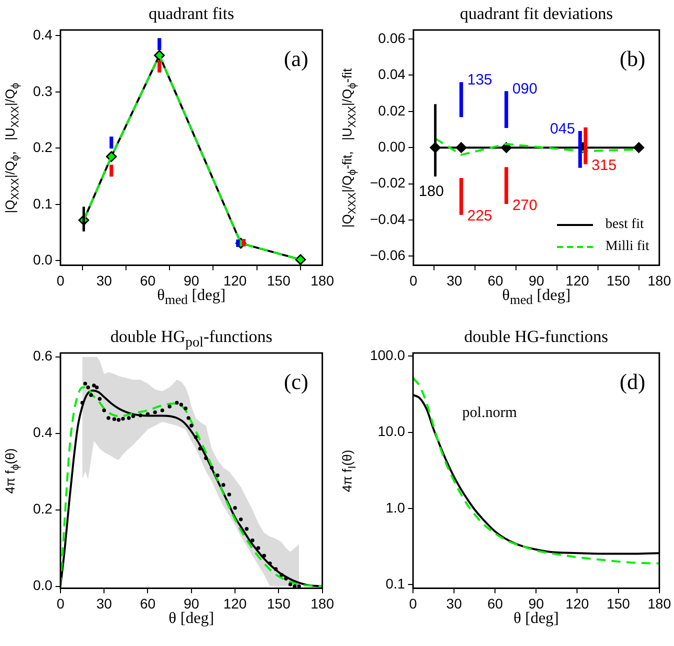  I want to click on chart-title: double HG$_{pol}$-functions, so click(191, 339).